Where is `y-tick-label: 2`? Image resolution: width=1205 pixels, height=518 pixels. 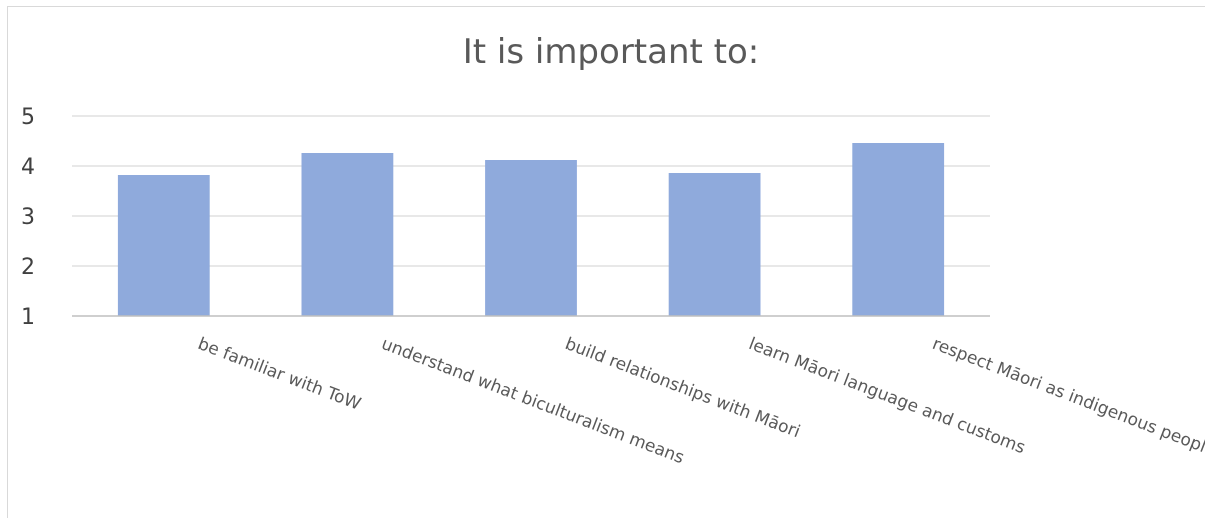 y-tick-label: 2 is located at coordinates (28, 267).